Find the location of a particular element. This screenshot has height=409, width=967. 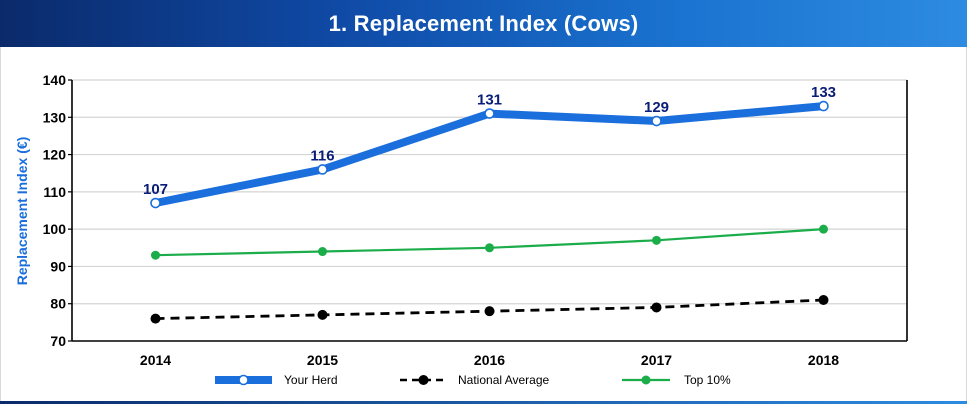

legend-item: National Average is located at coordinates (475, 380).